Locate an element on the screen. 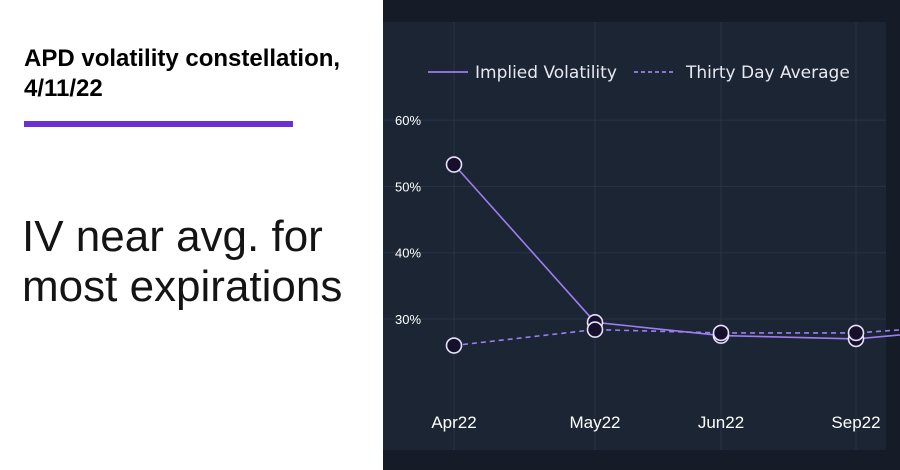 This screenshot has width=900, height=470. title-underline is located at coordinates (158, 124).